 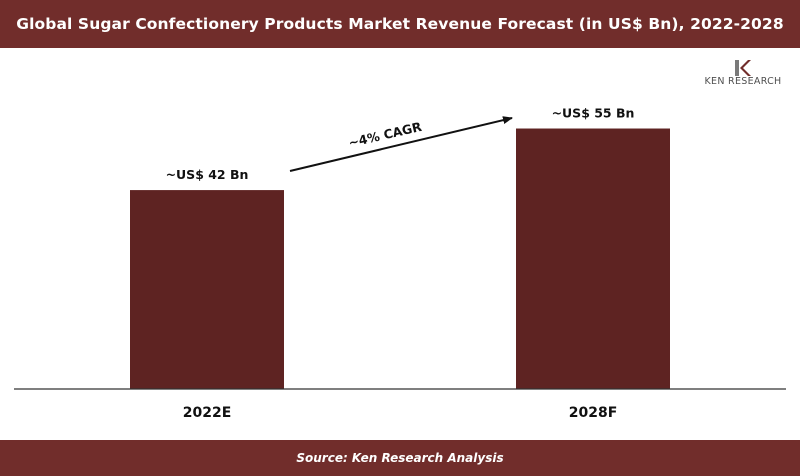 I want to click on cagr-arrow, so click(x=401, y=144).